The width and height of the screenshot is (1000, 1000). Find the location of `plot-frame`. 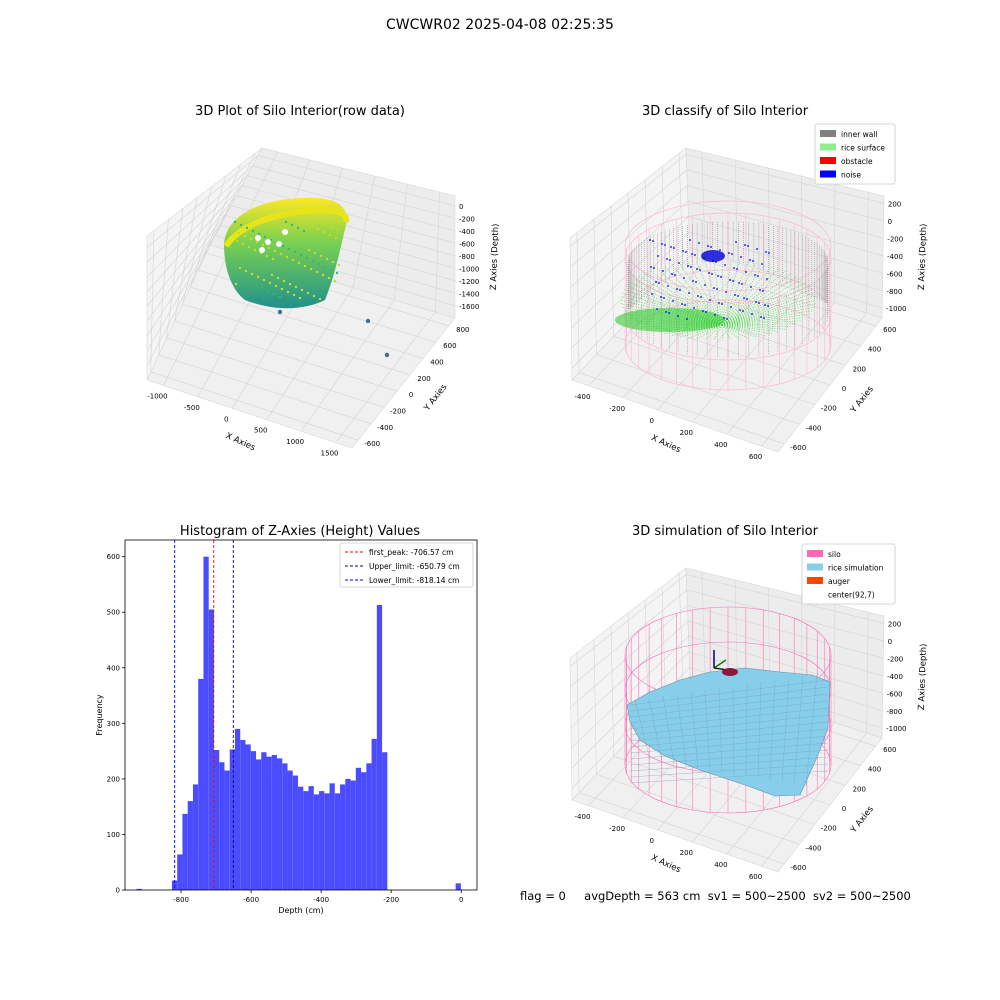

plot-frame is located at coordinates (301, 715).